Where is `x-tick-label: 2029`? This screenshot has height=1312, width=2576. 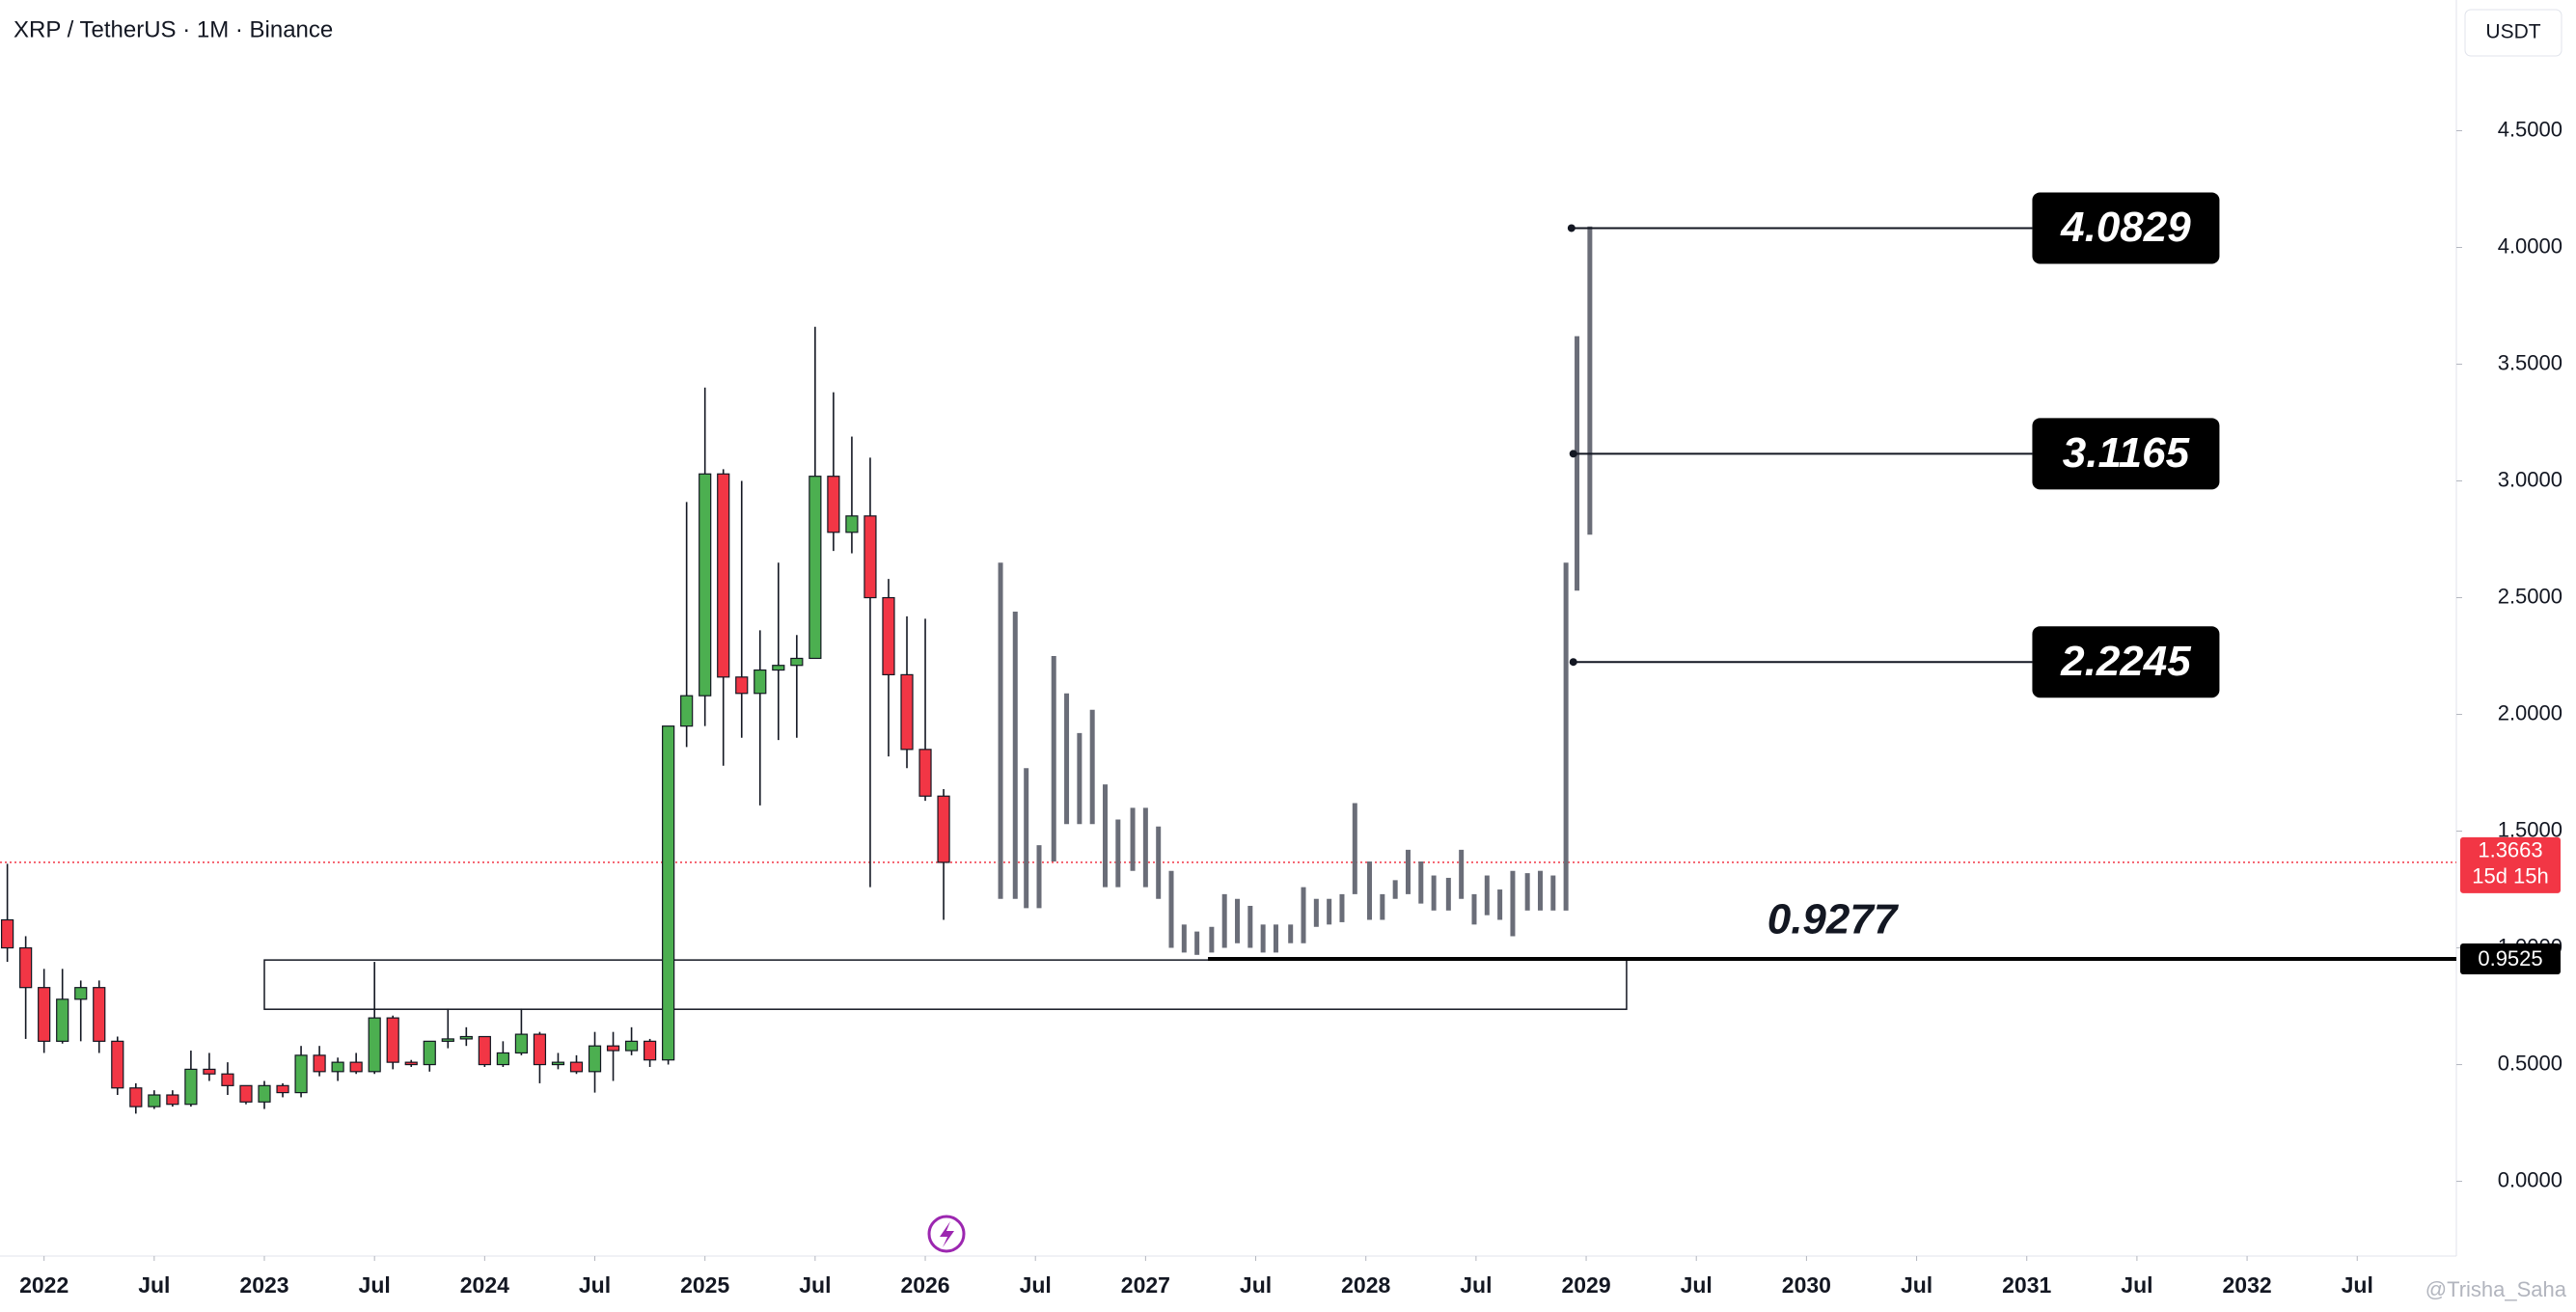
x-tick-label: 2029 is located at coordinates (1586, 1285).